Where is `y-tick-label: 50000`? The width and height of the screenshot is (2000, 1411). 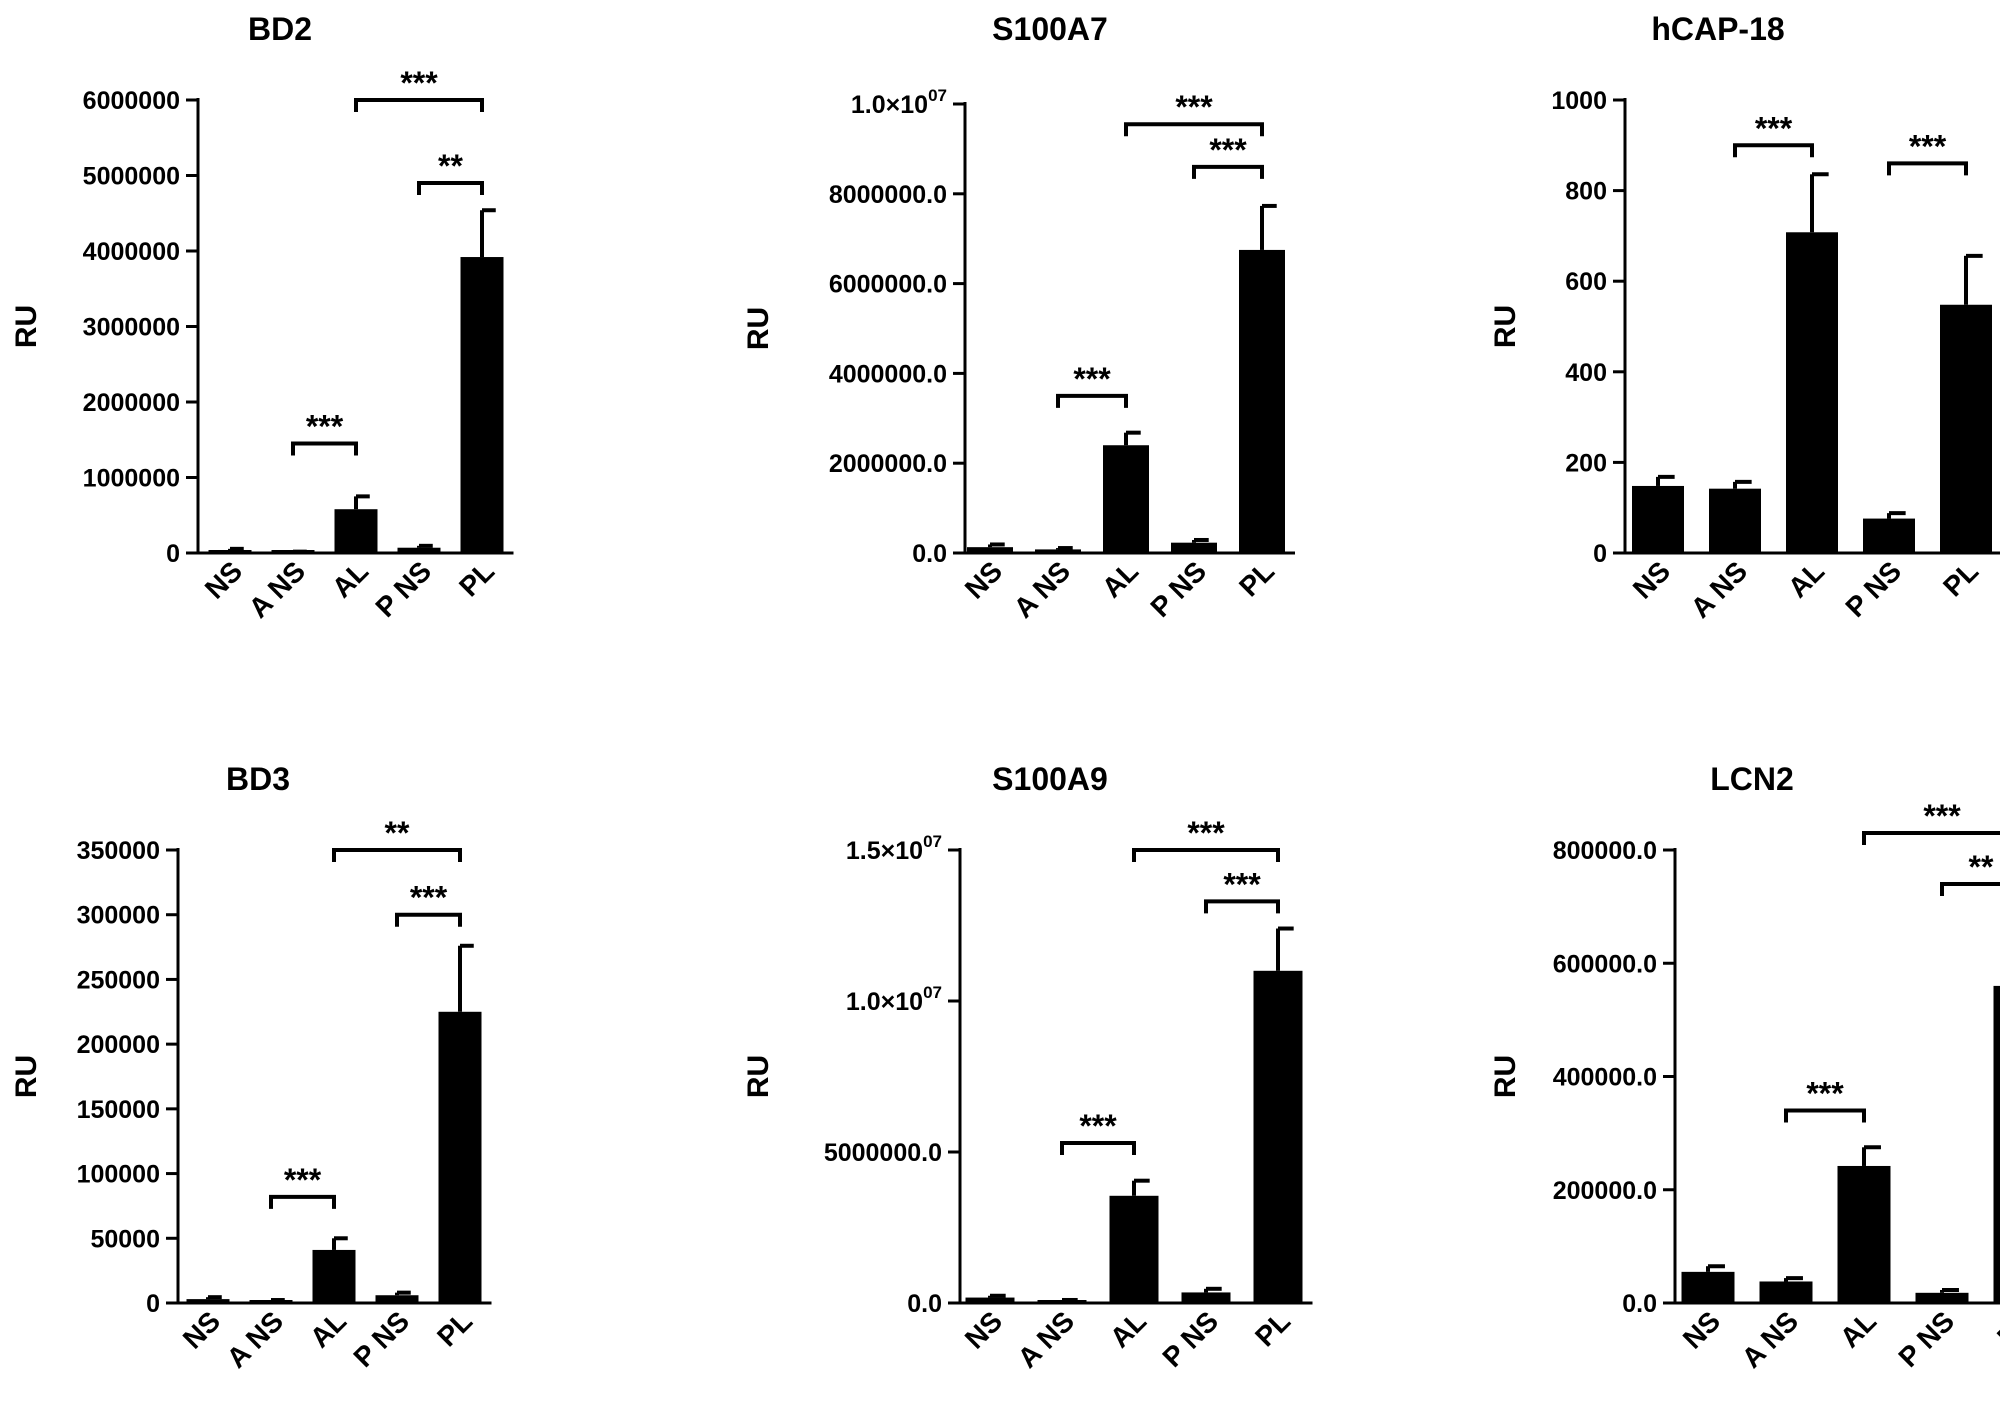 y-tick-label: 50000 is located at coordinates (125, 1239).